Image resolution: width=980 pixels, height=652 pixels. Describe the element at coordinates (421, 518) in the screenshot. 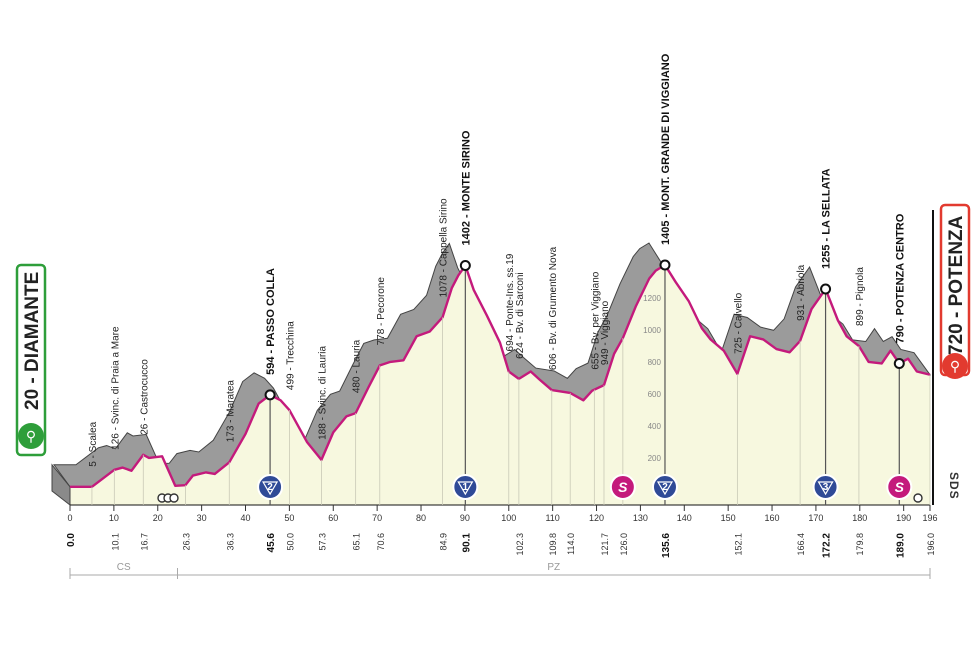

I see `km-tick-label: 80` at that location.